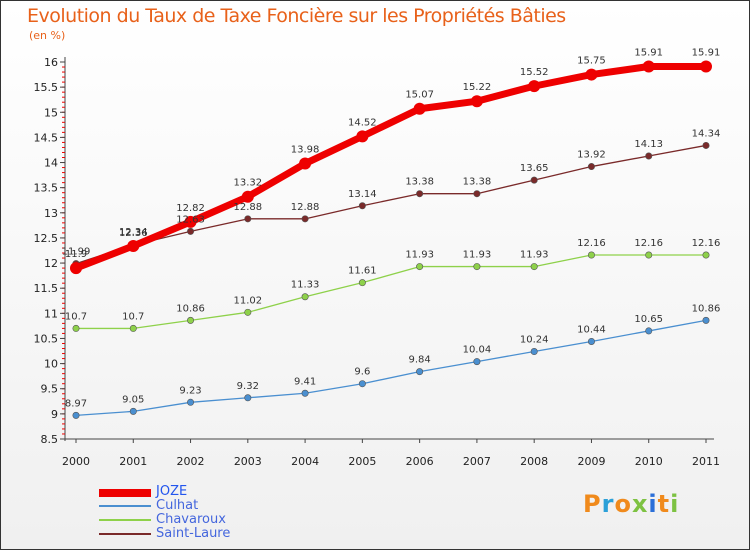  Describe the element at coordinates (47, 35) in the screenshot. I see `y-unit-label: (en %)` at that location.